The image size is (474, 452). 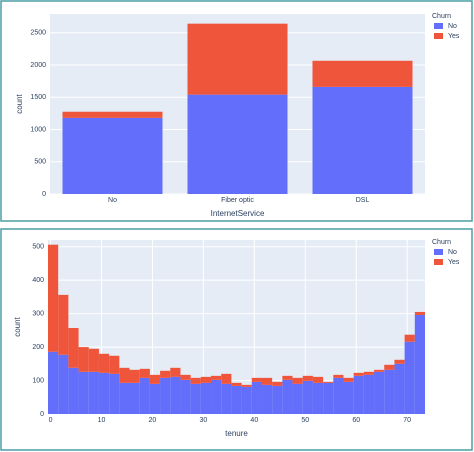 What do you see at coordinates (363, 200) in the screenshot?
I see `x-tick-label: DSL` at bounding box center [363, 200].